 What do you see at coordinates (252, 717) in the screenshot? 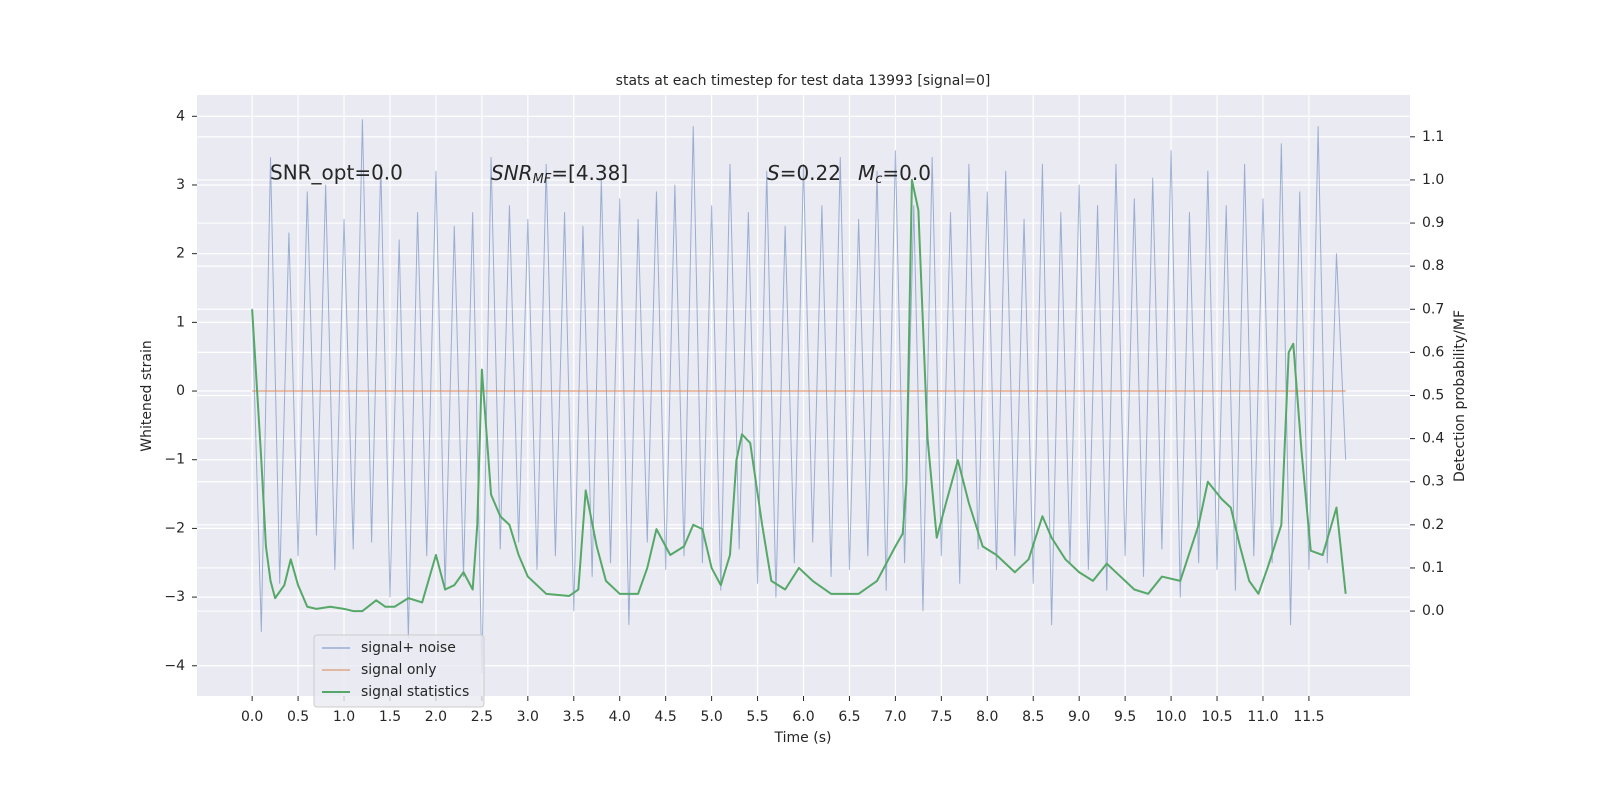
I see `x-tick-label: 0.0` at bounding box center [252, 717].